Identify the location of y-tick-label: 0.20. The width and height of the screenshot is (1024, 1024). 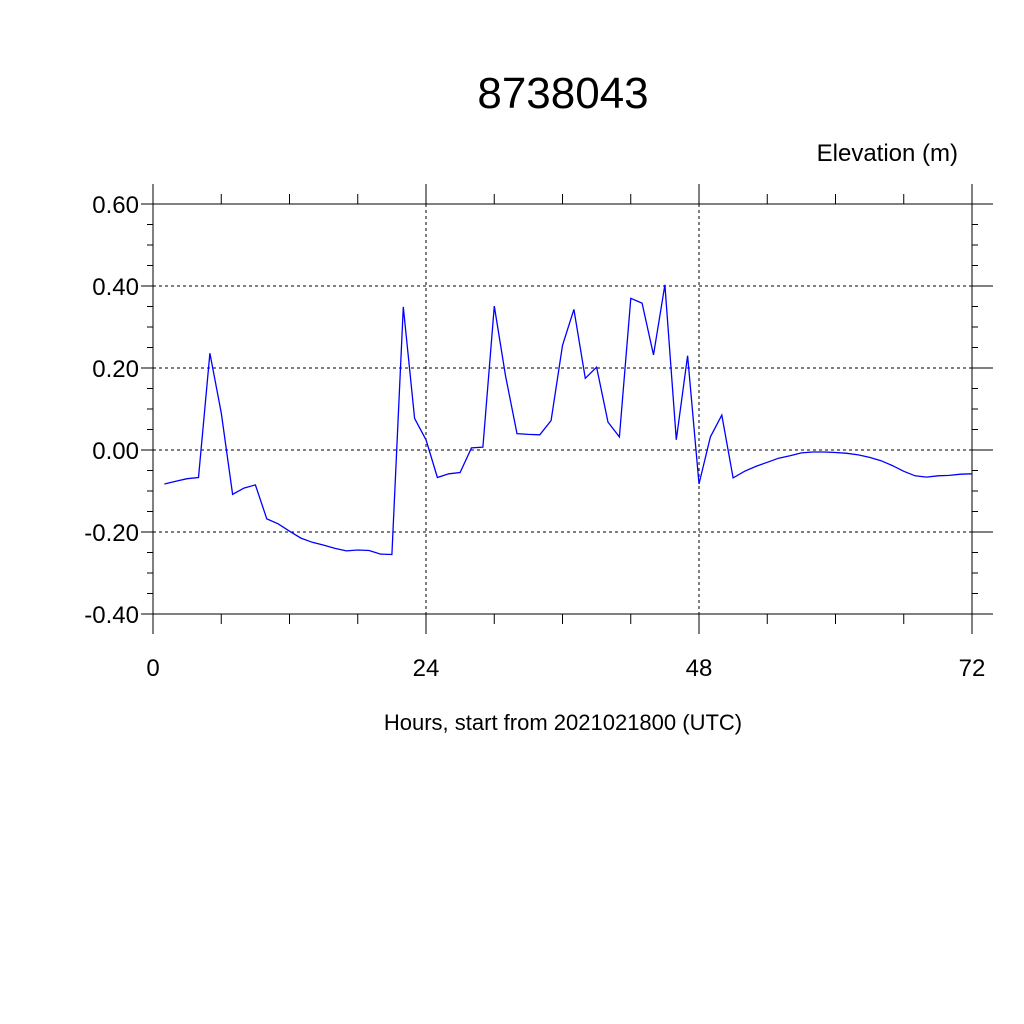
(115, 369).